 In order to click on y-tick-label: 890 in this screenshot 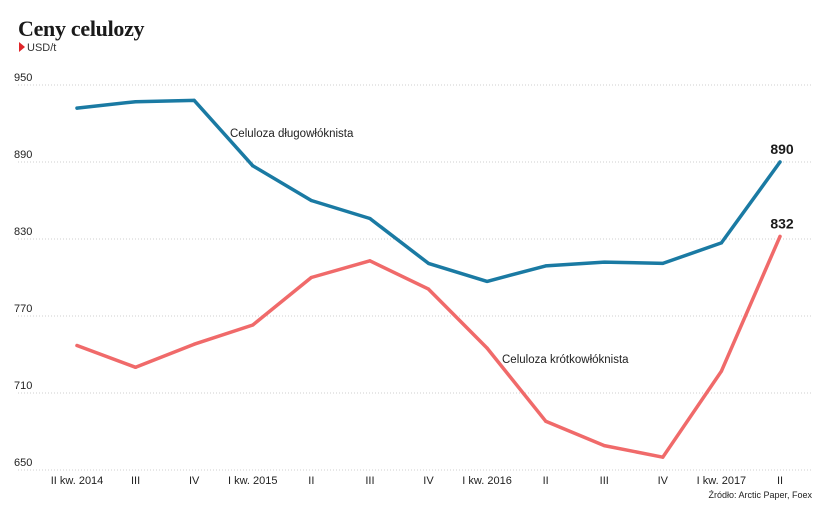, I will do `click(23, 155)`.